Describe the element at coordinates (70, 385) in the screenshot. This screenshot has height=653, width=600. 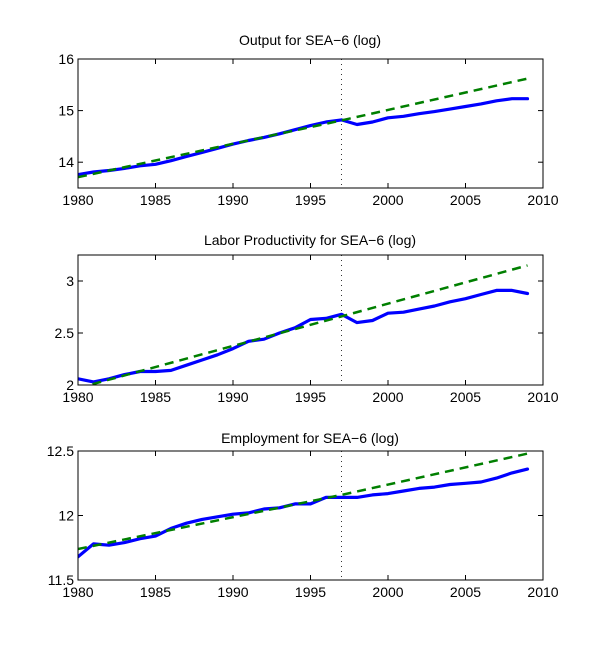
I see `y-tick-label: 2` at that location.